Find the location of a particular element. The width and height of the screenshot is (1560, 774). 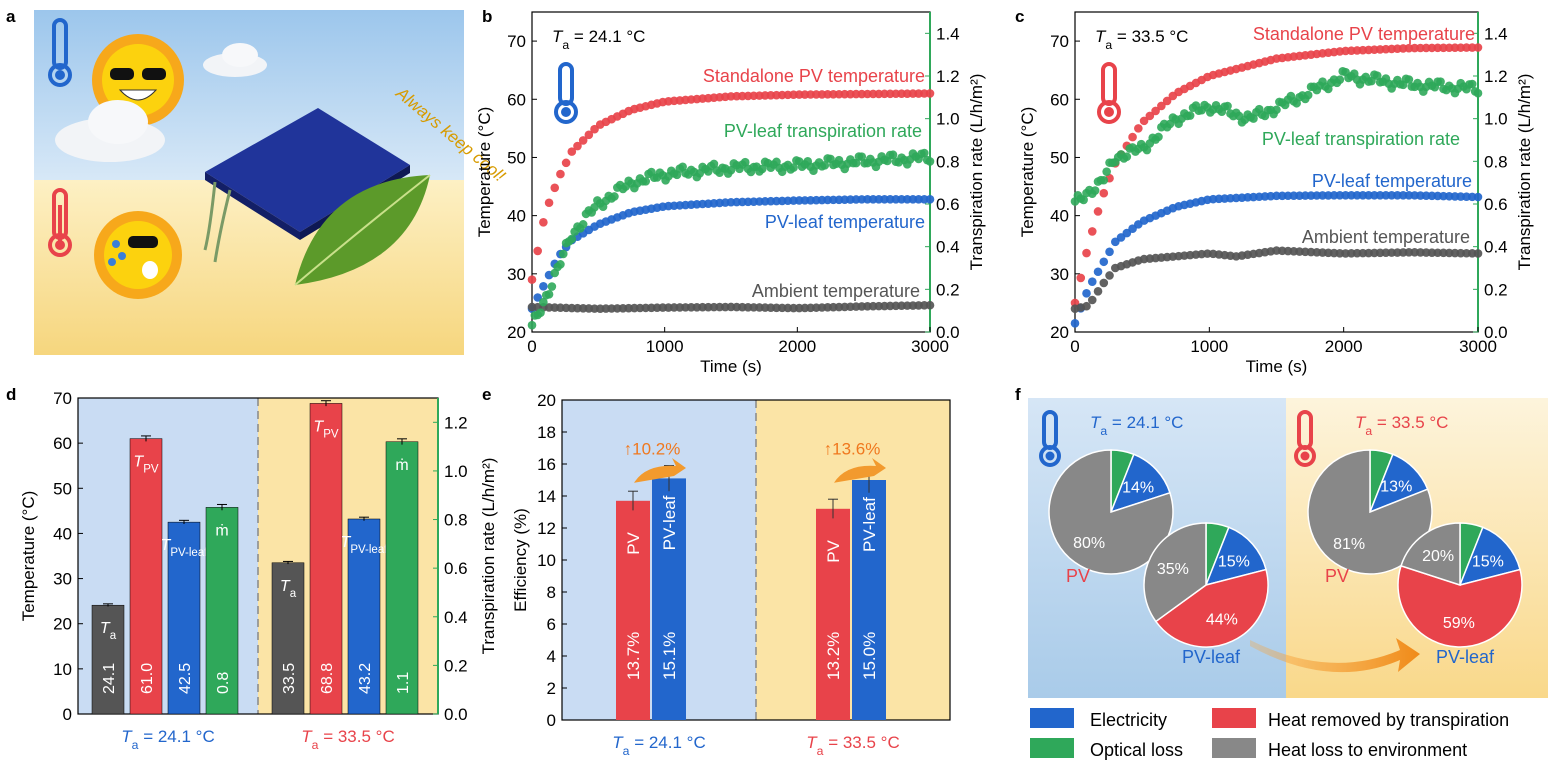

panel-letter-b: b is located at coordinates (487, 16).